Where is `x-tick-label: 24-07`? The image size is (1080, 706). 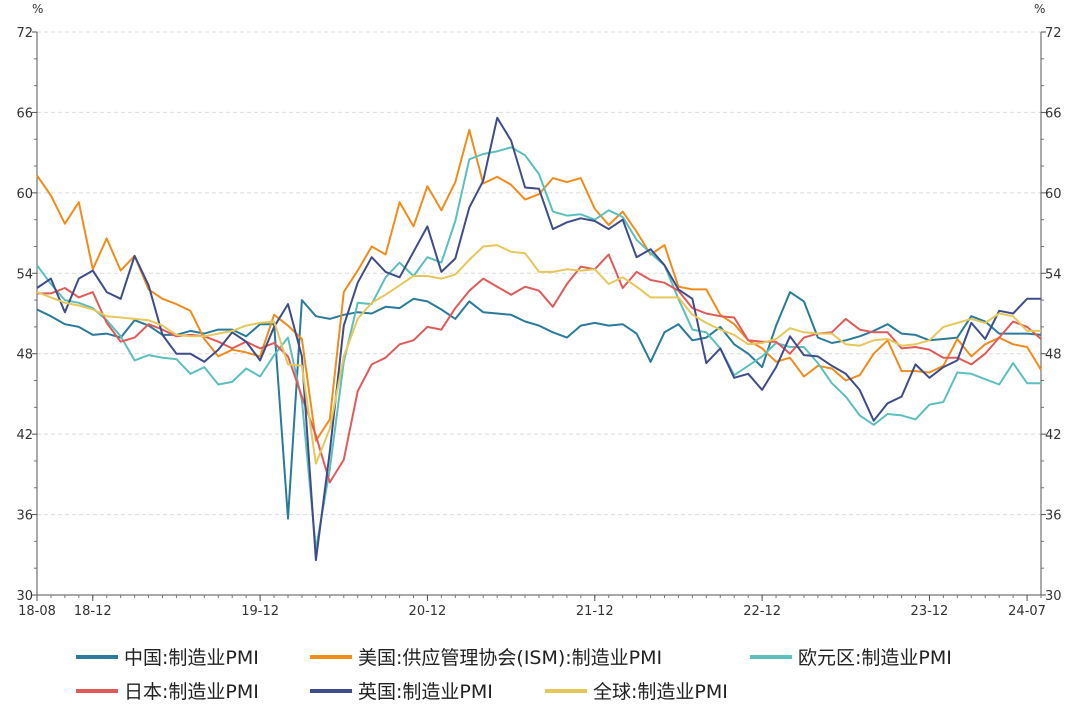
x-tick-label: 24-07 is located at coordinates (1027, 611).